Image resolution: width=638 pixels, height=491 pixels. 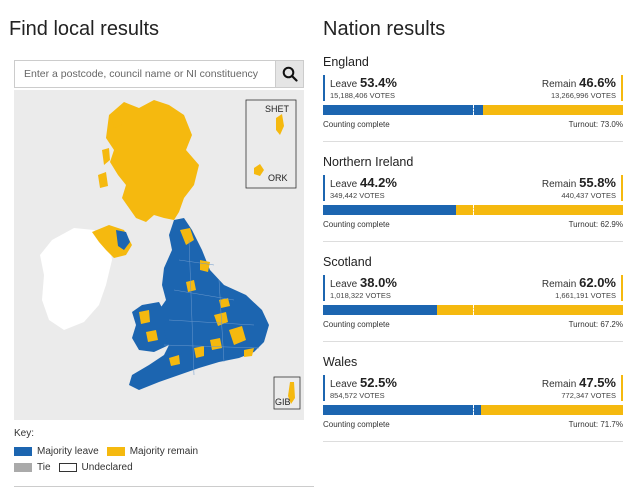 I want to click on leave-percent: 38.0%, so click(x=378, y=282).